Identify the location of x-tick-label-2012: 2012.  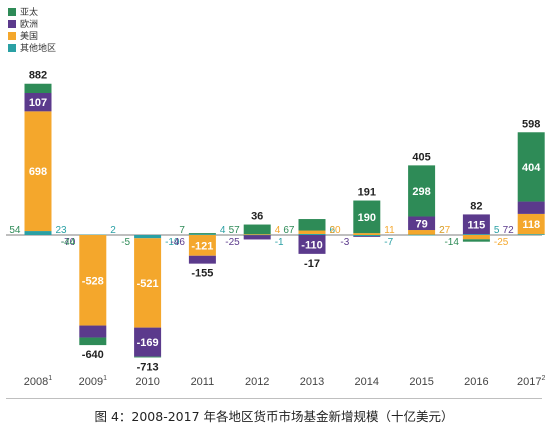
(257, 382).